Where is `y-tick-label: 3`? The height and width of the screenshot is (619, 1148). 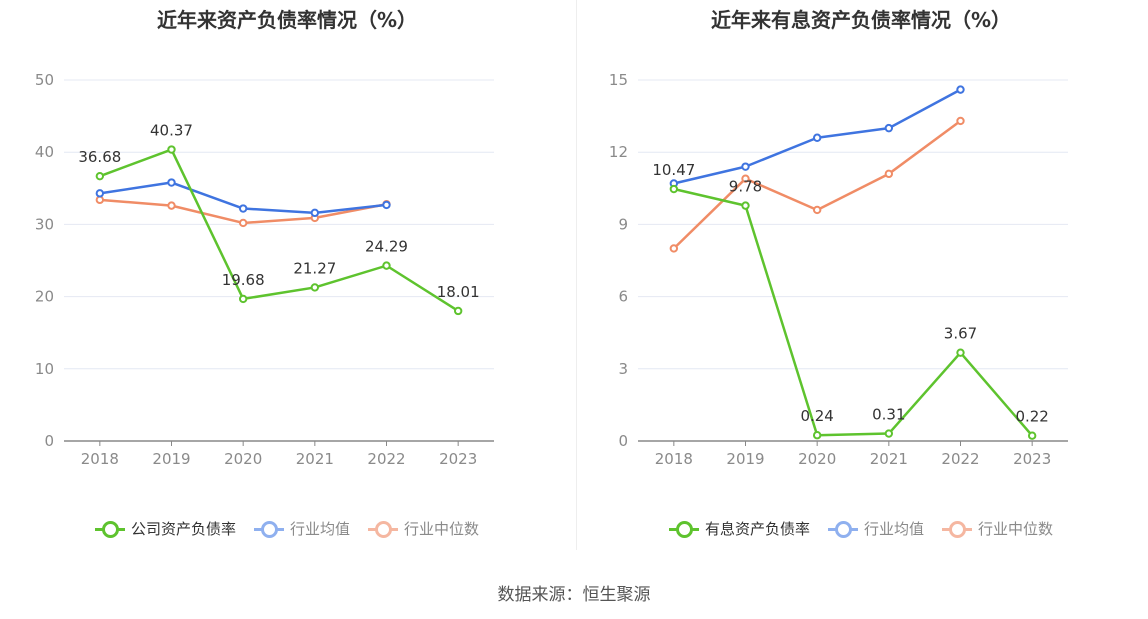
y-tick-label: 3 is located at coordinates (623, 369).